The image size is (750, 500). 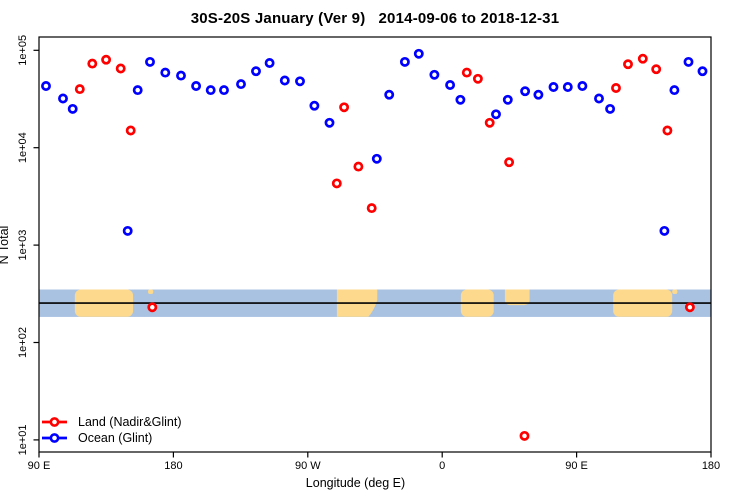 I want to click on x-tick-label: 0, so click(x=442, y=466).